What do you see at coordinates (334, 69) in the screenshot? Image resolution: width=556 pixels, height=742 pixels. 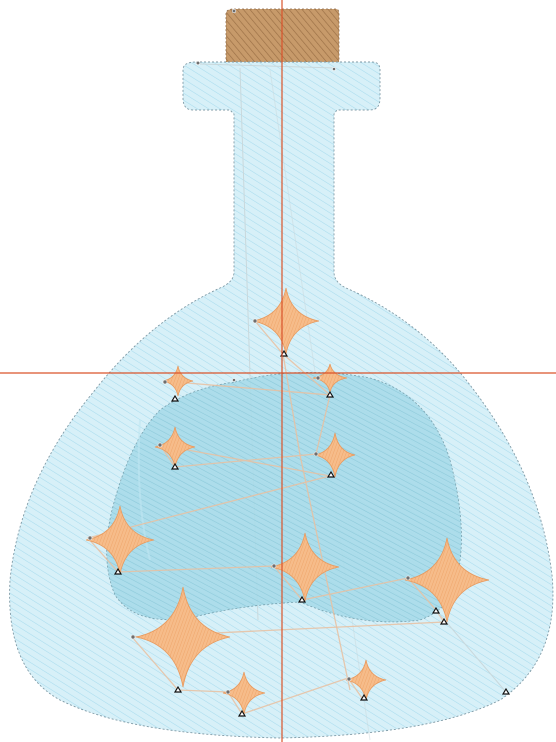 I see `lip-end-marker` at bounding box center [334, 69].